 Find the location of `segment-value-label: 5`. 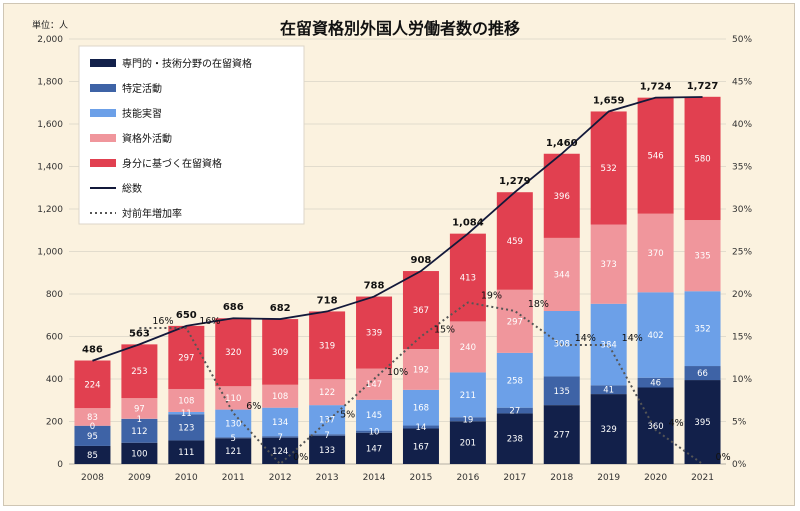

segment-value-label: 5 is located at coordinates (233, 439).